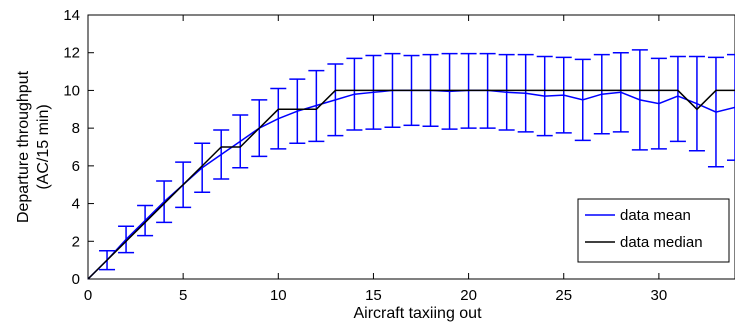  Describe the element at coordinates (71, 53) in the screenshot. I see `y-tick-label: 12` at that location.